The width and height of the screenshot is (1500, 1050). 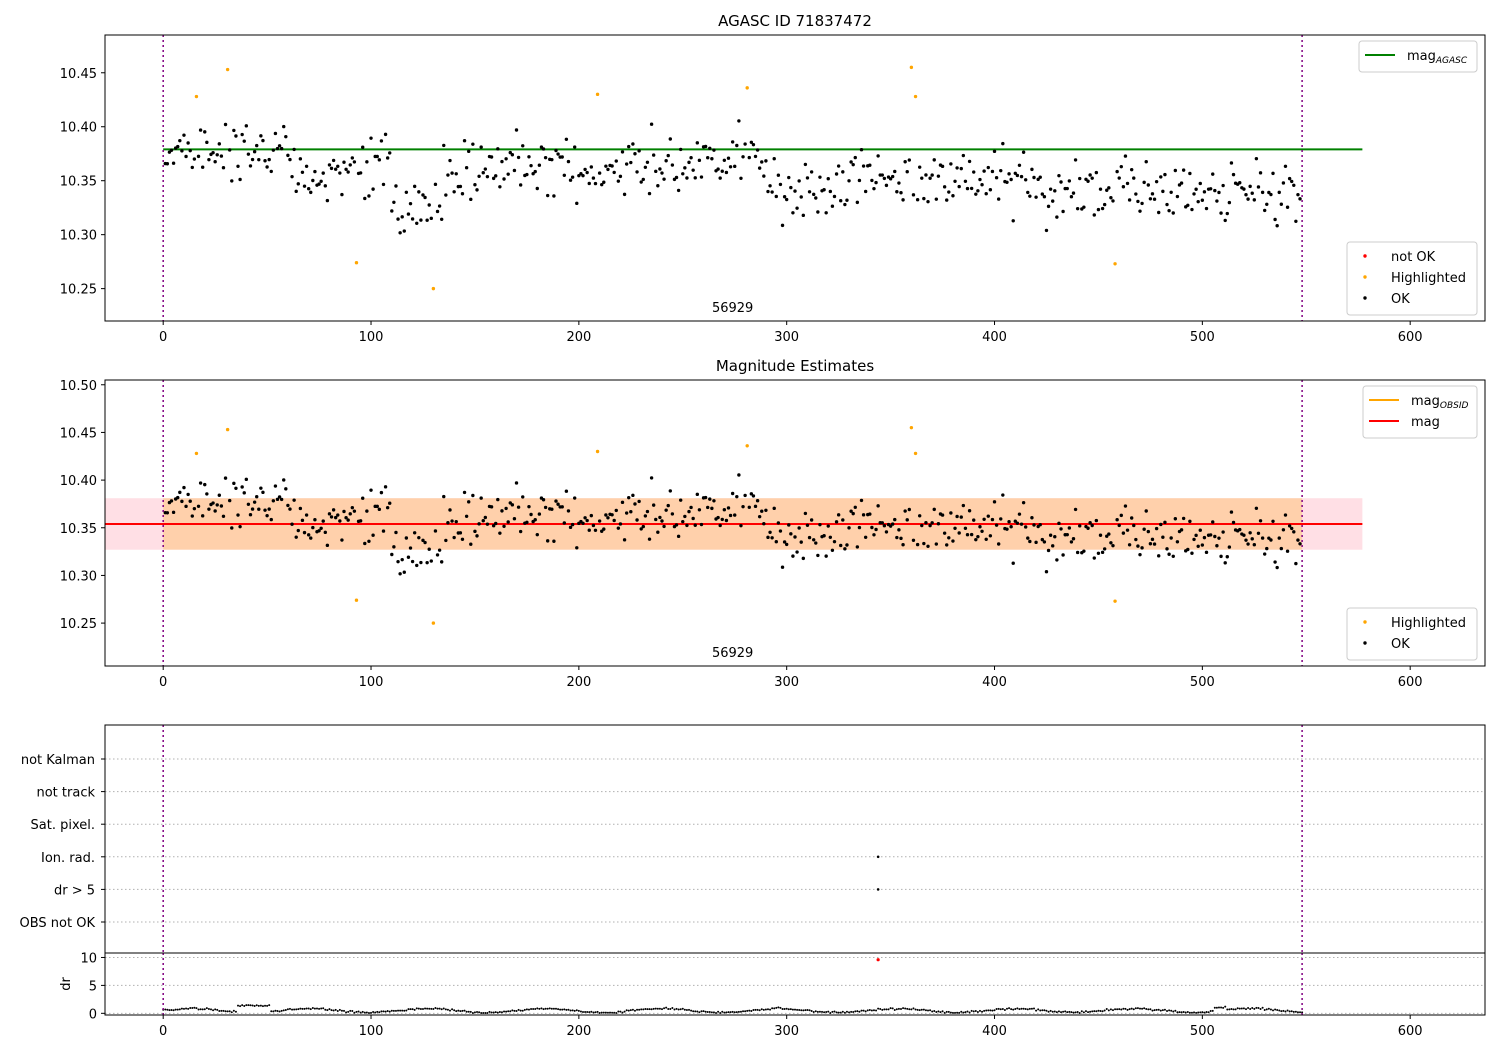 What do you see at coordinates (1202, 337) in the screenshot?
I see `x-tick-label: 500` at bounding box center [1202, 337].